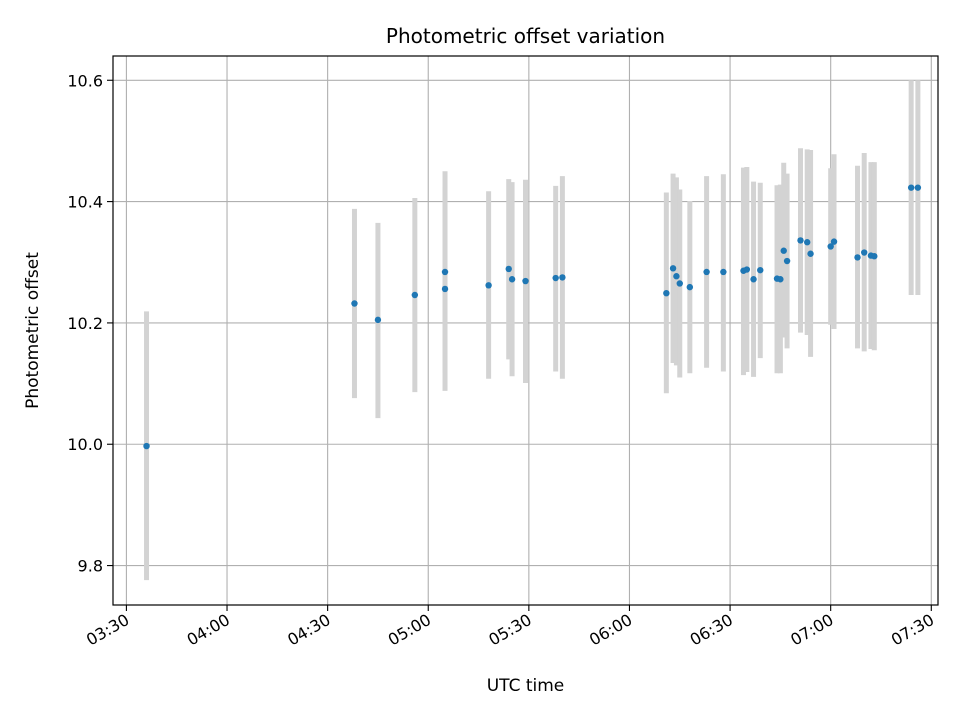 This screenshot has height=720, width=960. What do you see at coordinates (85, 80) in the screenshot?
I see `y-tick-label: 10.6` at bounding box center [85, 80].